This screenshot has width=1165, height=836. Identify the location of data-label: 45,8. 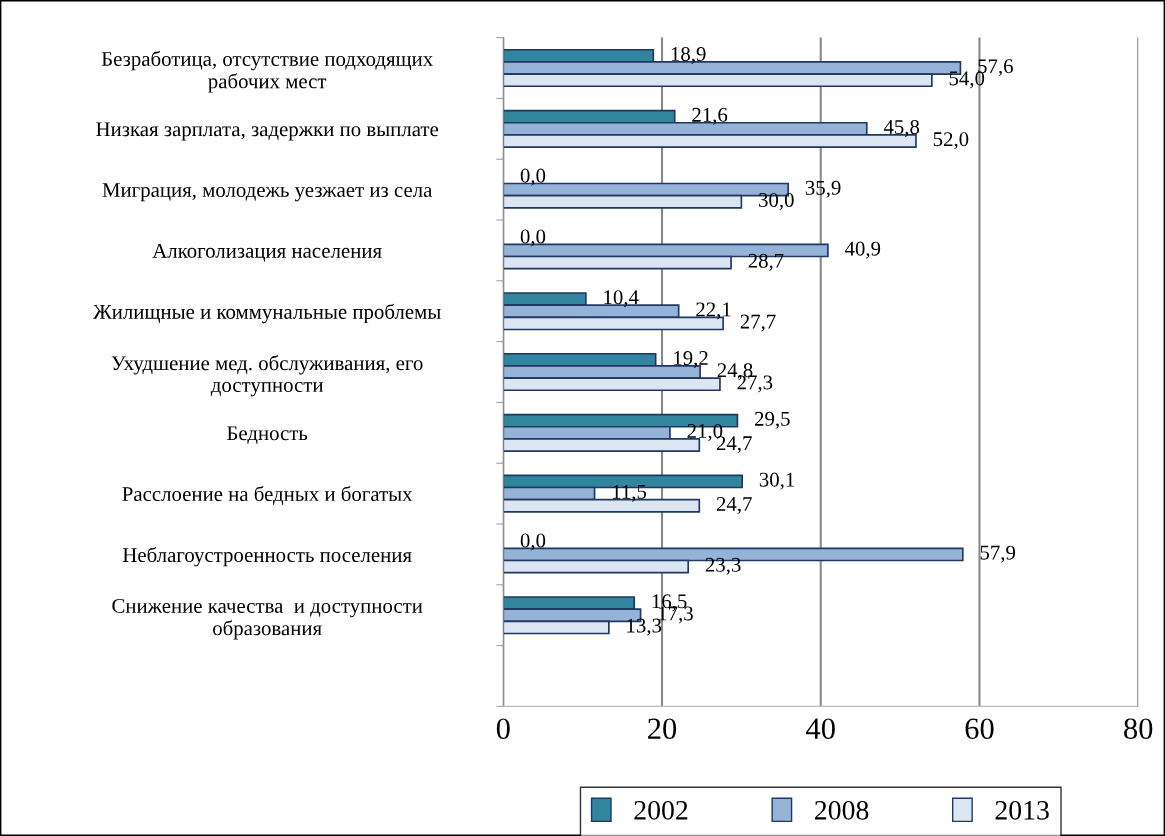
(901, 128).